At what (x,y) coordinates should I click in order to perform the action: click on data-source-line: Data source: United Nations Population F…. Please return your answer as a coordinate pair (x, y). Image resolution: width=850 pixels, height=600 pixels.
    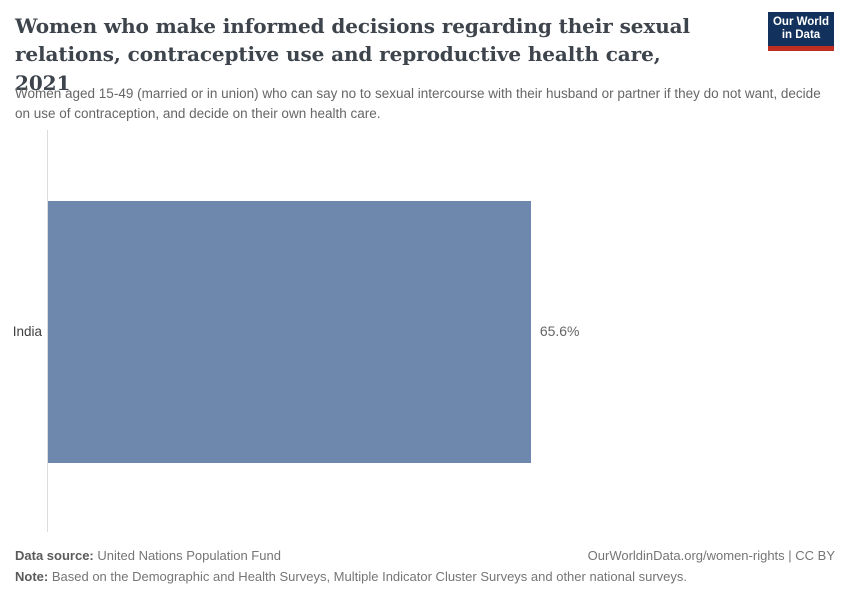
    Looking at the image, I should click on (148, 556).